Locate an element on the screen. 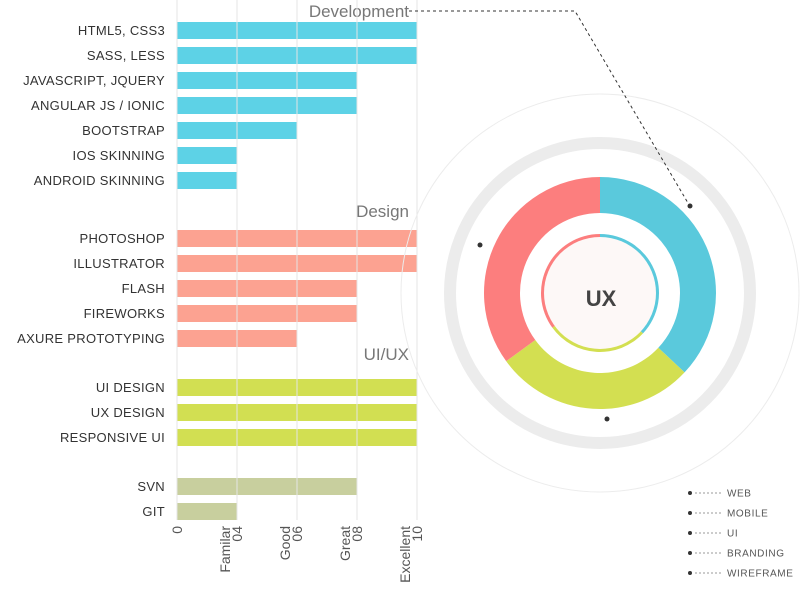 The image size is (800, 600). bar-label-responsive-ui: RESPONSIVE UI is located at coordinates (112, 437).